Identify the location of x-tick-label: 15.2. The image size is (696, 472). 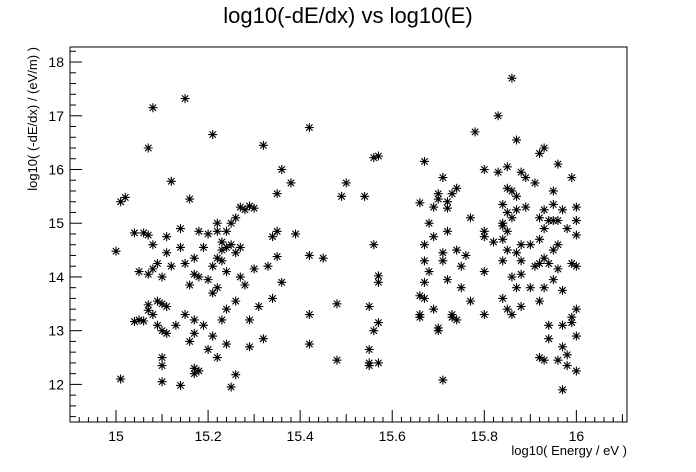
(207, 436).